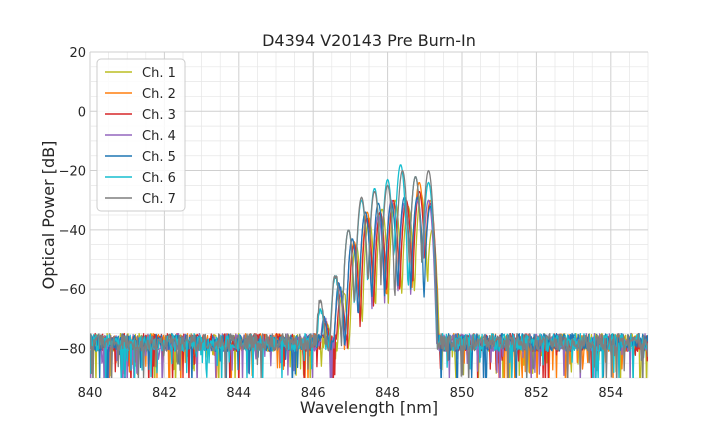 The width and height of the screenshot is (720, 432). I want to click on legend-entry: Ch. 3, so click(159, 115).